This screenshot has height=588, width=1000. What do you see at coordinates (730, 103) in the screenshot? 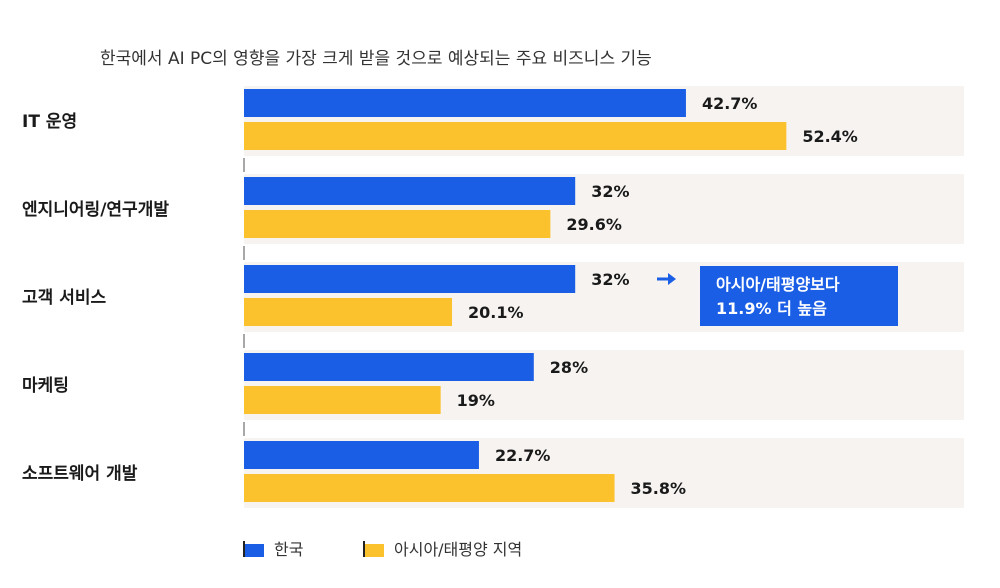
I see `data-label: 42.7%` at bounding box center [730, 103].